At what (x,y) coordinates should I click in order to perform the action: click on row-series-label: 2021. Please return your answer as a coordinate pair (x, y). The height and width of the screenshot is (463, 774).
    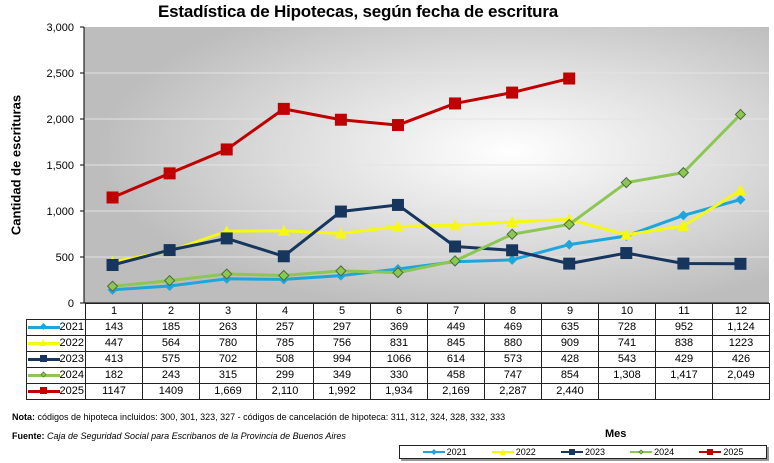
    Looking at the image, I should click on (56, 327).